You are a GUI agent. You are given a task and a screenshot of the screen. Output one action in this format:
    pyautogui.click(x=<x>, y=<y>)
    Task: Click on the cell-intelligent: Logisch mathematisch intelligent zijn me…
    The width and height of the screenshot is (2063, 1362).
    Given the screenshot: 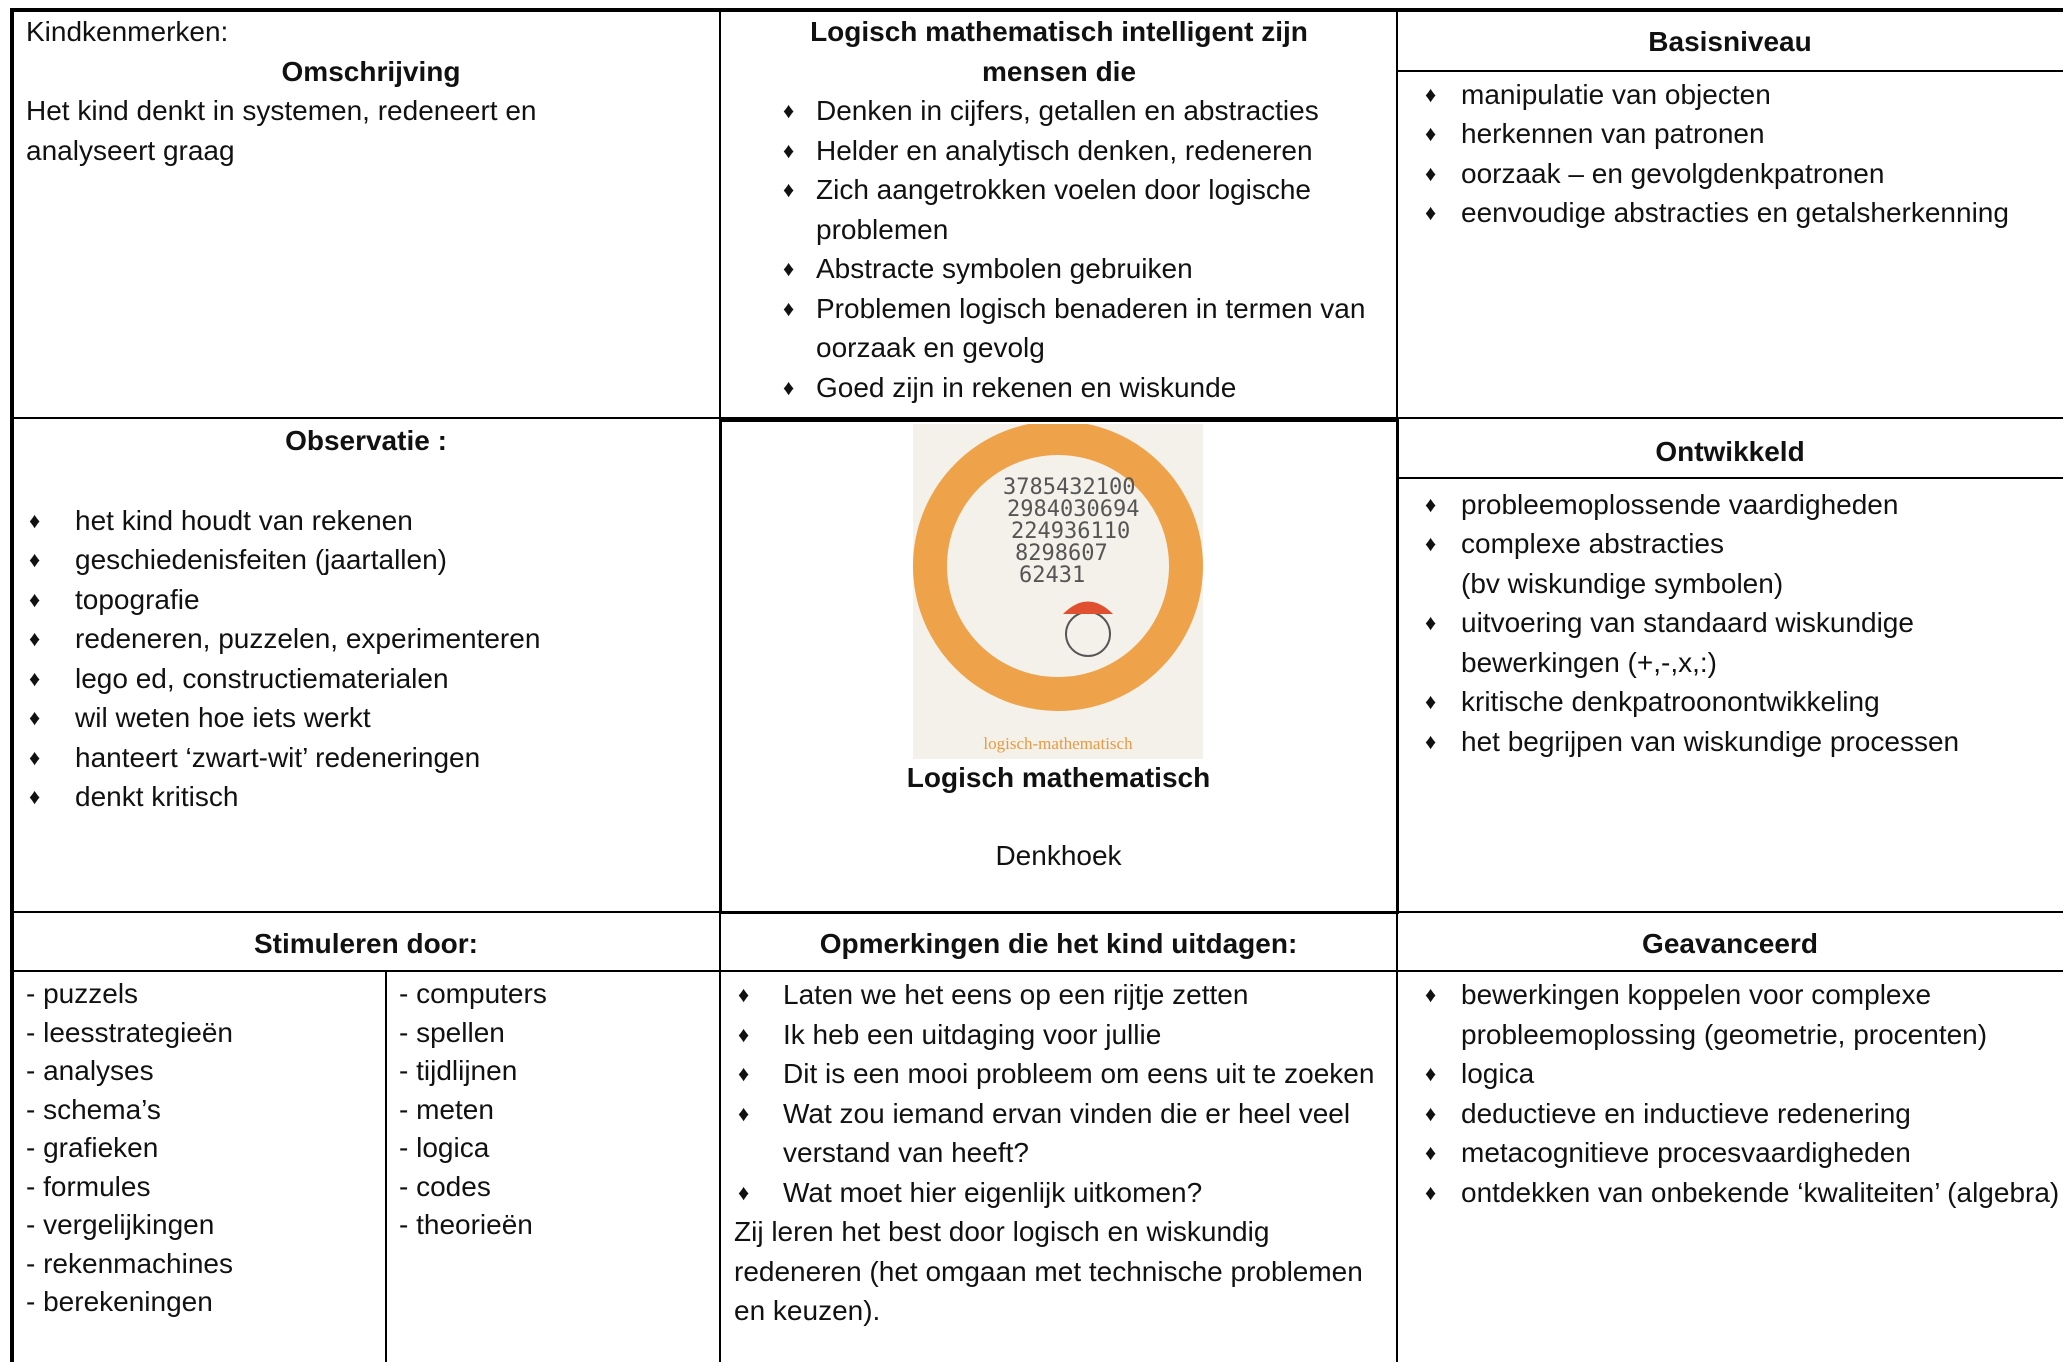 What is the action you would take?
    pyautogui.click(x=1059, y=209)
    